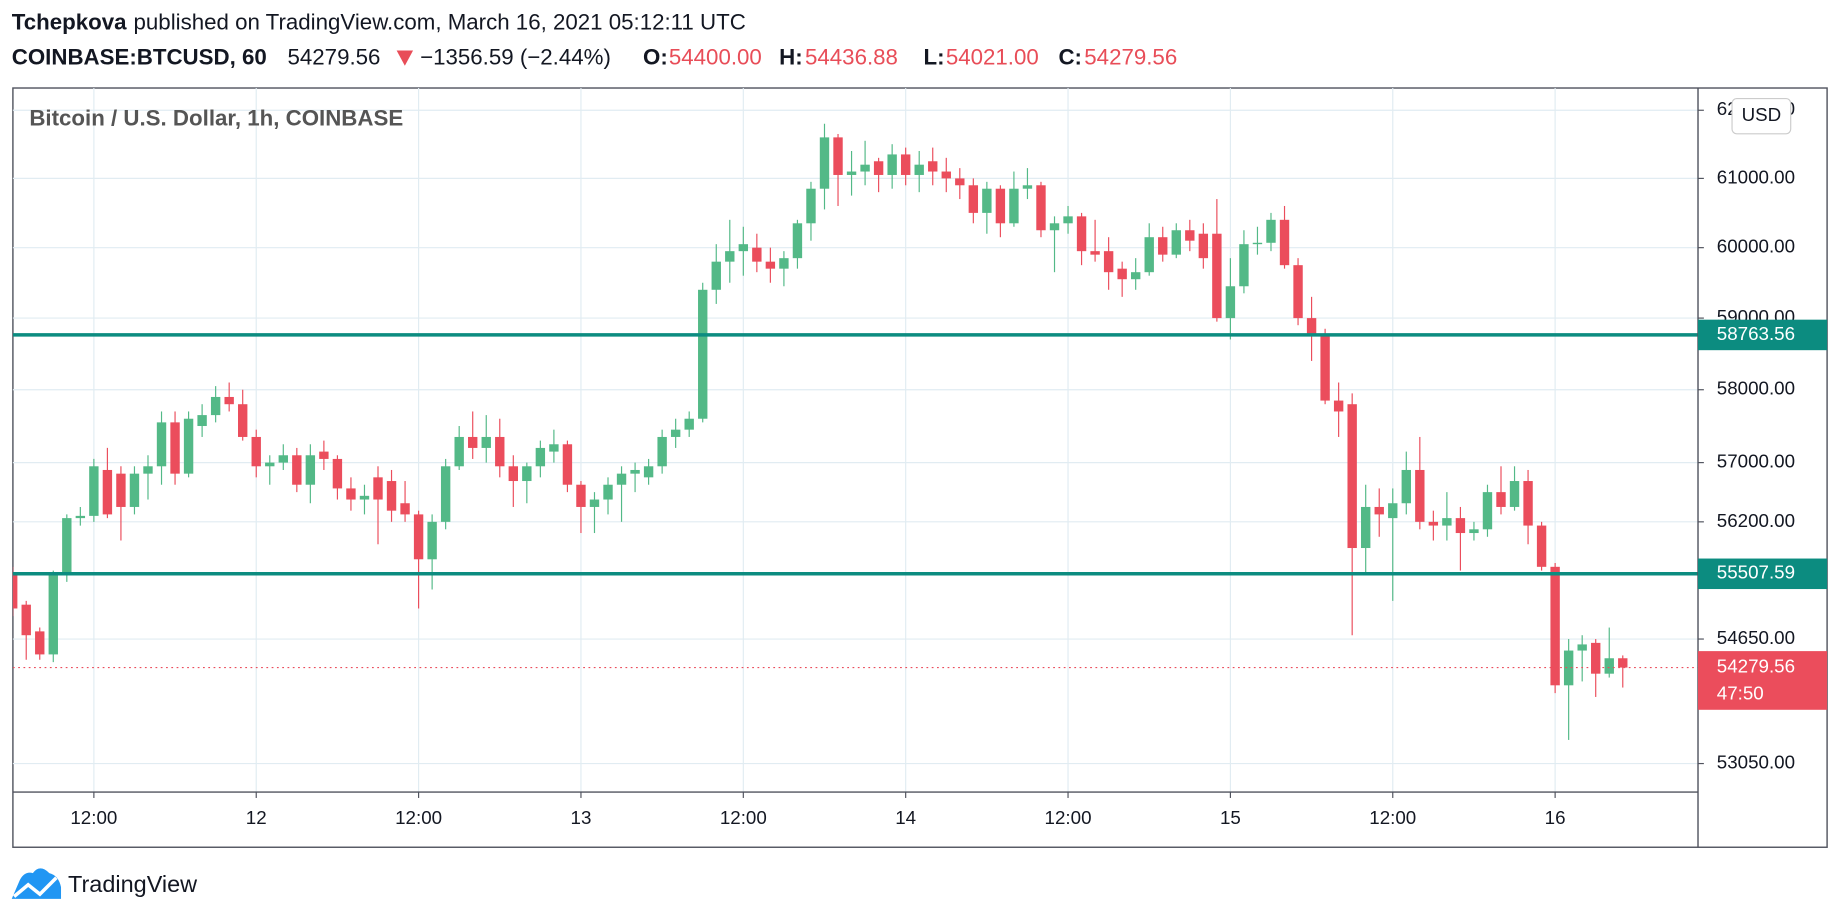  Describe the element at coordinates (1756, 572) in the screenshot. I see `line-label: 55507.59` at that location.